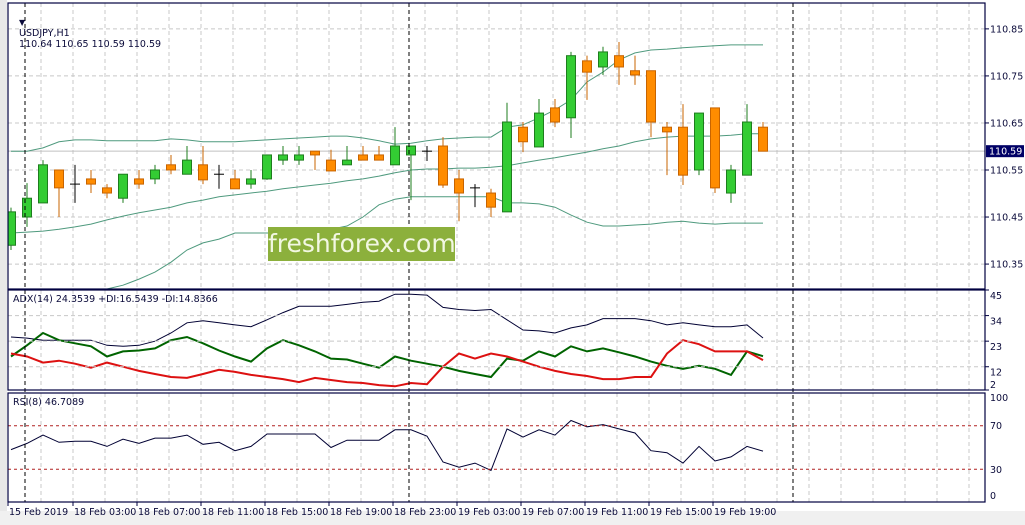 The width and height of the screenshot is (1025, 525). Describe the element at coordinates (617, 512) in the screenshot. I see `time-label: 19 Feb 11:00` at that location.